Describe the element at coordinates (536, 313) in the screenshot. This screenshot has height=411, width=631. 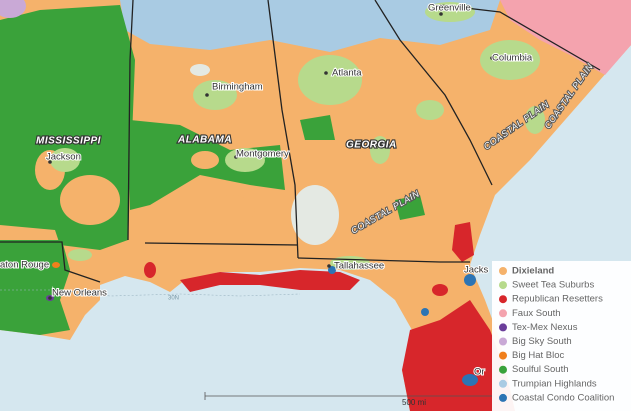
I see `legend-label: Faux South` at that location.